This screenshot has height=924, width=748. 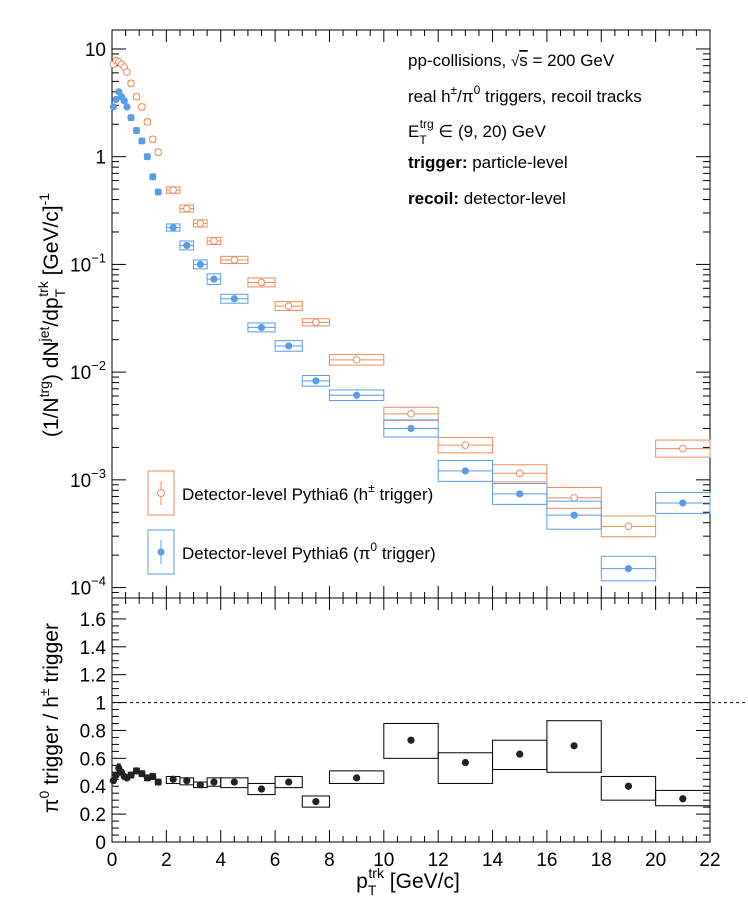 What do you see at coordinates (307, 492) in the screenshot?
I see `legend-h-label: Detector-level Pythia6 (h± trigger)` at bounding box center [307, 492].